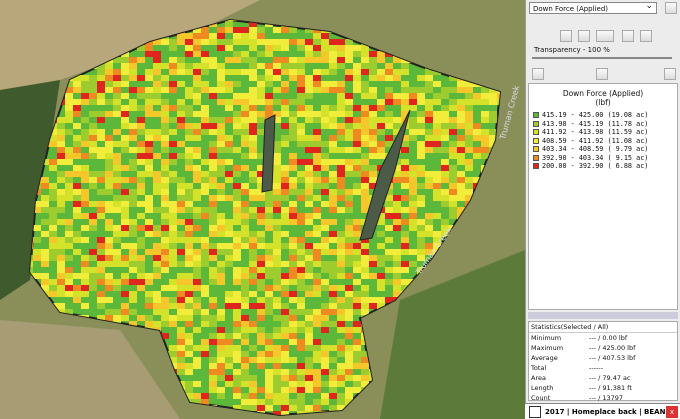  What do you see at coordinates (672, 412) in the screenshot?
I see `close-button: x` at bounding box center [672, 412].